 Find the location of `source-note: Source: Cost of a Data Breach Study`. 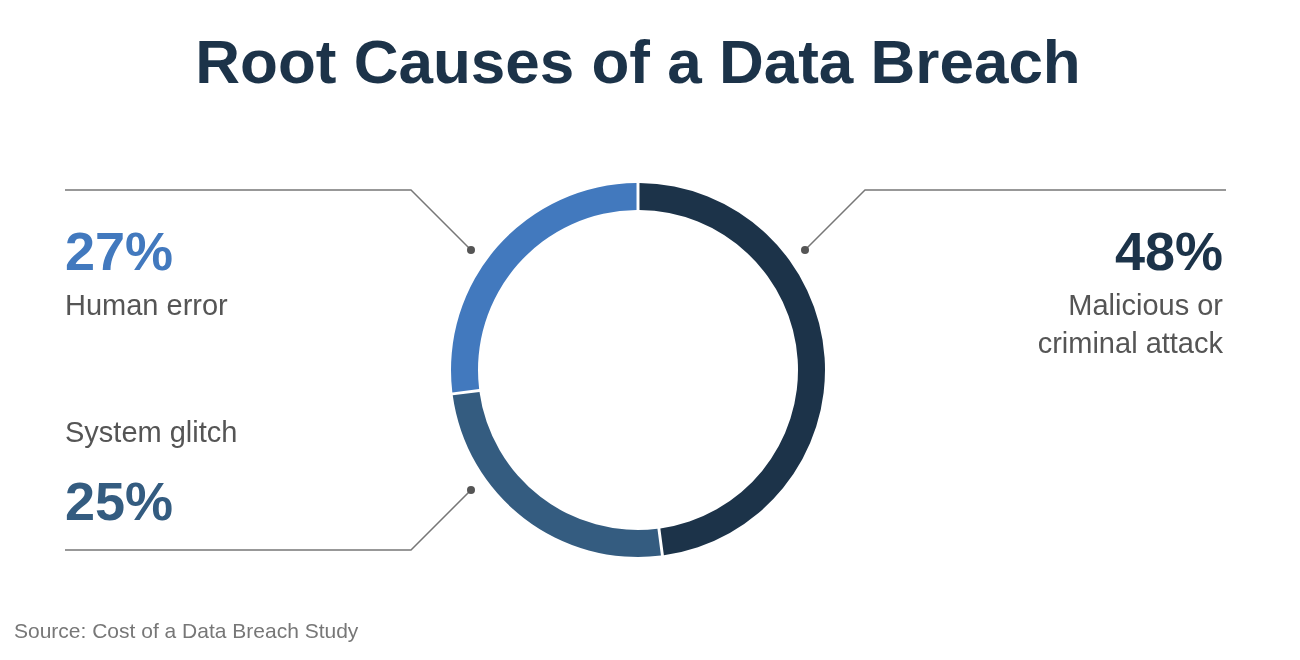

source-note: Source: Cost of a Data Breach Study is located at coordinates (186, 630).